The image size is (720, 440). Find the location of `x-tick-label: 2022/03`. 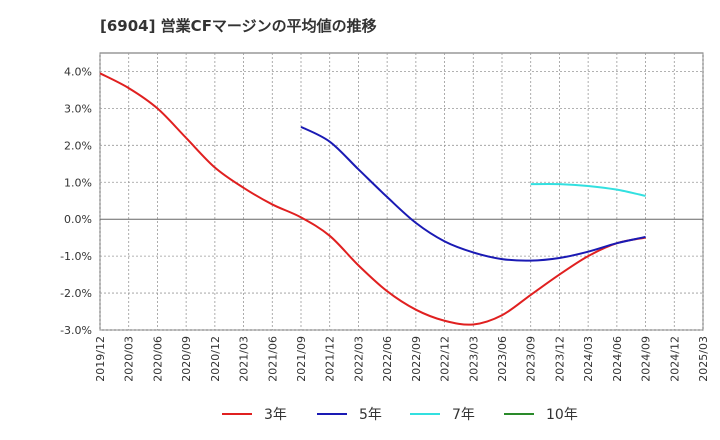

x-tick-label: 2022/03 is located at coordinates (358, 359).